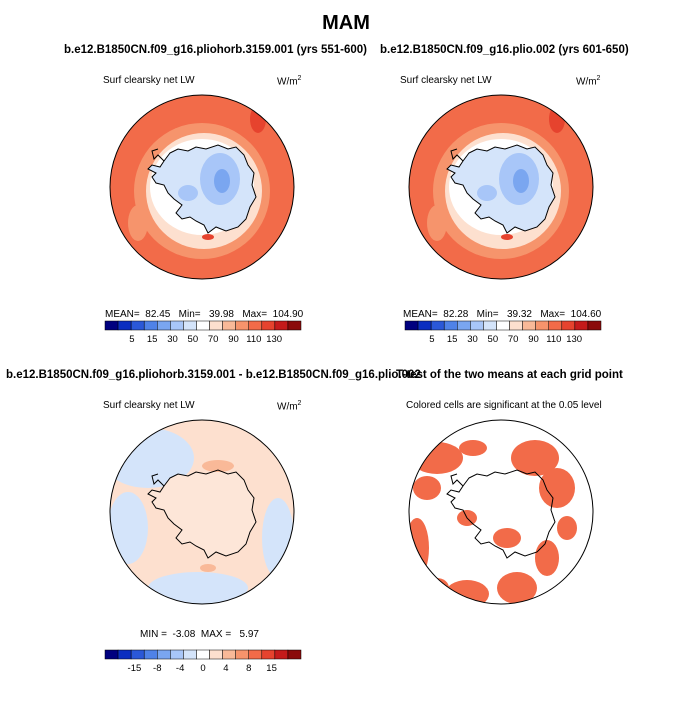 The image size is (692, 702). What do you see at coordinates (533, 339) in the screenshot?
I see `colorbar-tick-label: 90` at bounding box center [533, 339].